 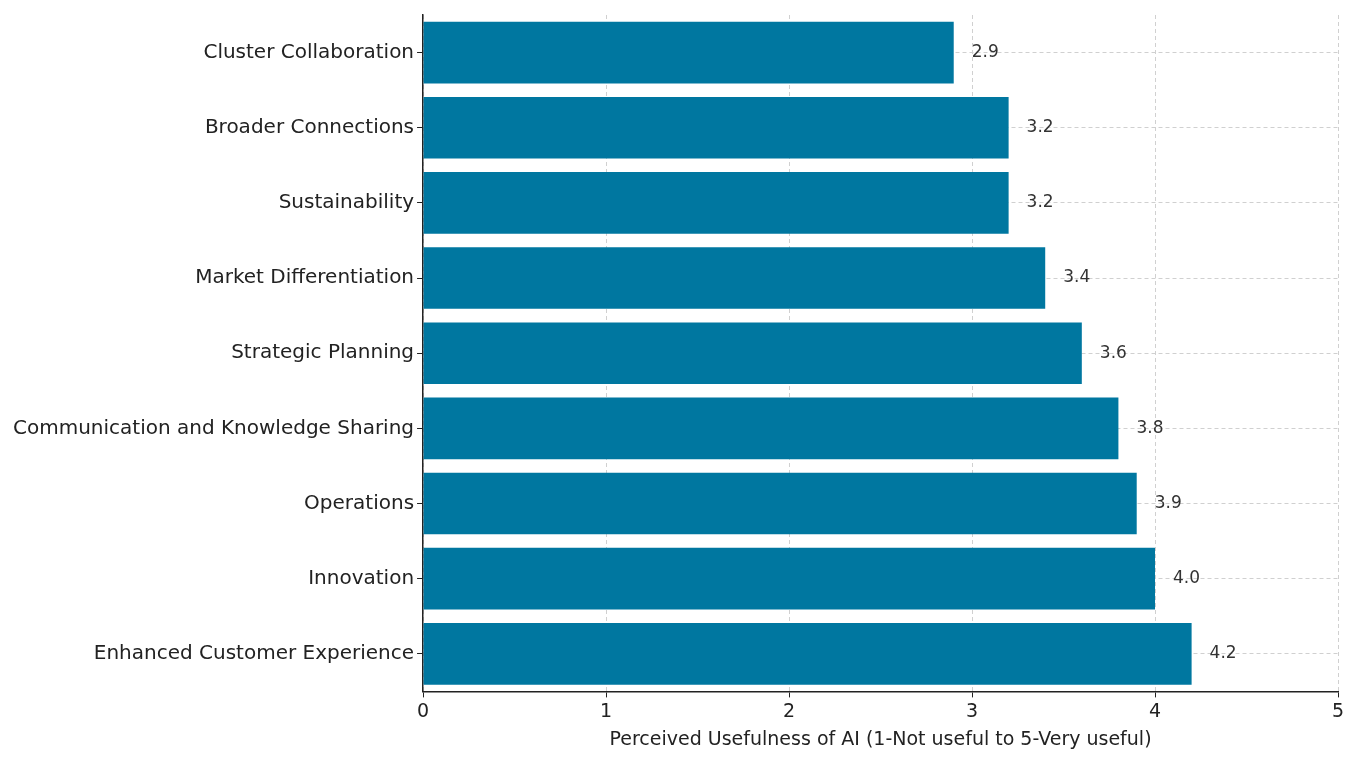 What do you see at coordinates (606, 709) in the screenshot?
I see `x-tick-label: 1` at bounding box center [606, 709].